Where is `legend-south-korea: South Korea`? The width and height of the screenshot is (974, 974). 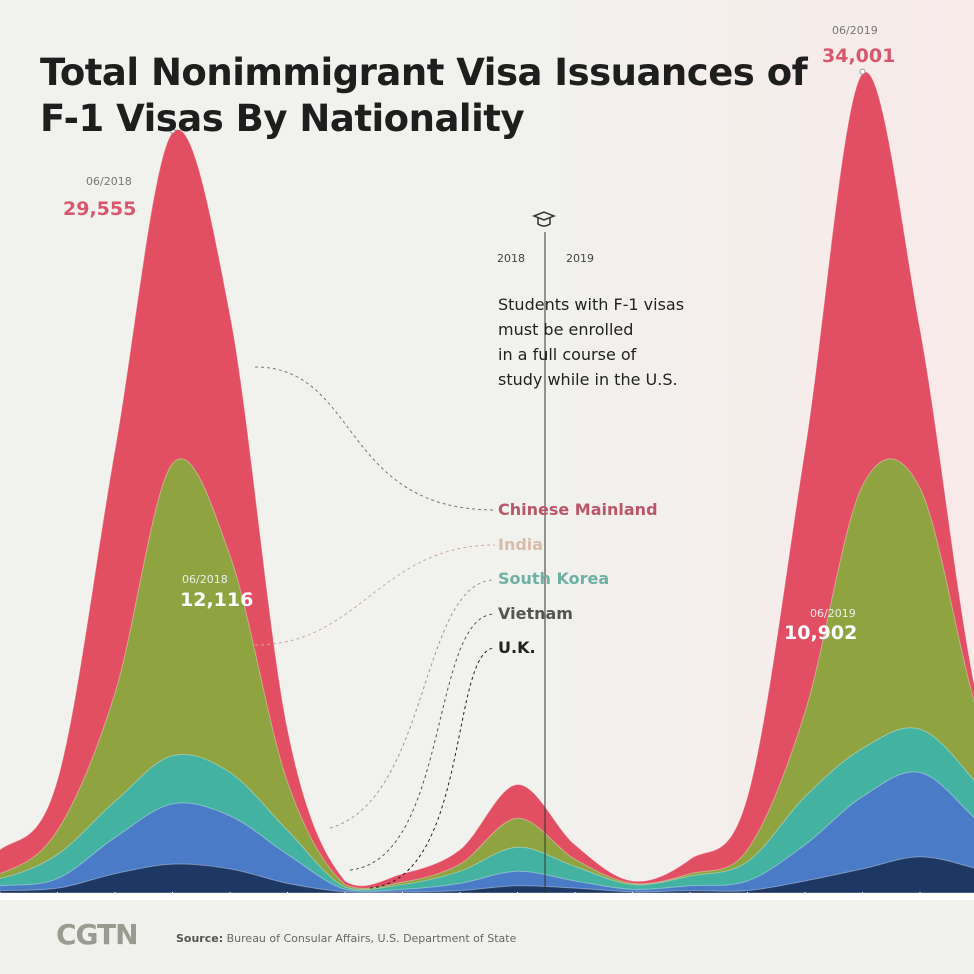
legend-south-korea: South Korea is located at coordinates (554, 578).